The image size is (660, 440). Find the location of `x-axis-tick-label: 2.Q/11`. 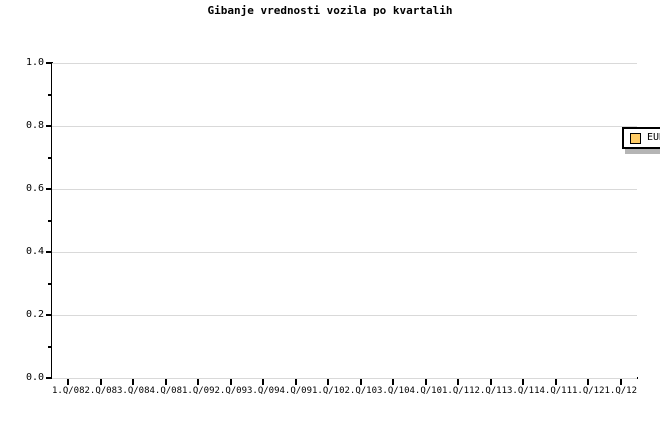

x-axis-tick-label: 2.Q/11 is located at coordinates (491, 391).